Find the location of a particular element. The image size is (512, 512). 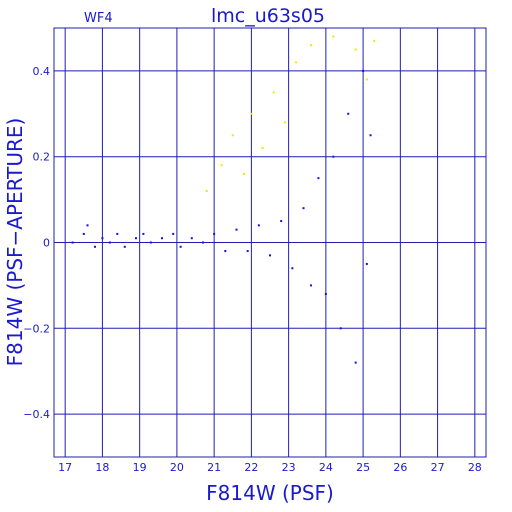

x-tick-label: 19 is located at coordinates (140, 467).